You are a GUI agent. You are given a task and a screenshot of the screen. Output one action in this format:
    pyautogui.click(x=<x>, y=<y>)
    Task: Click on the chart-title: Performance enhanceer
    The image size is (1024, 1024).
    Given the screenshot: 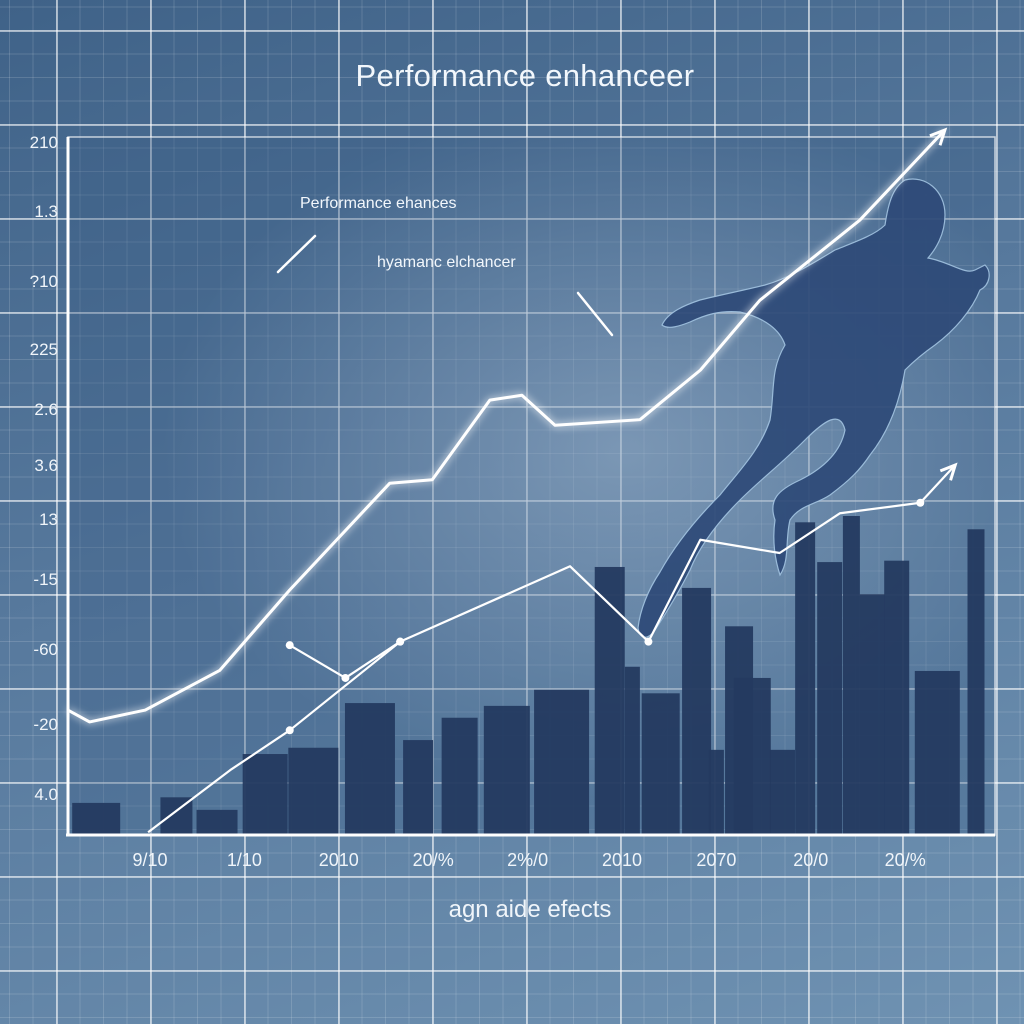 What is the action you would take?
    pyautogui.click(x=525, y=75)
    